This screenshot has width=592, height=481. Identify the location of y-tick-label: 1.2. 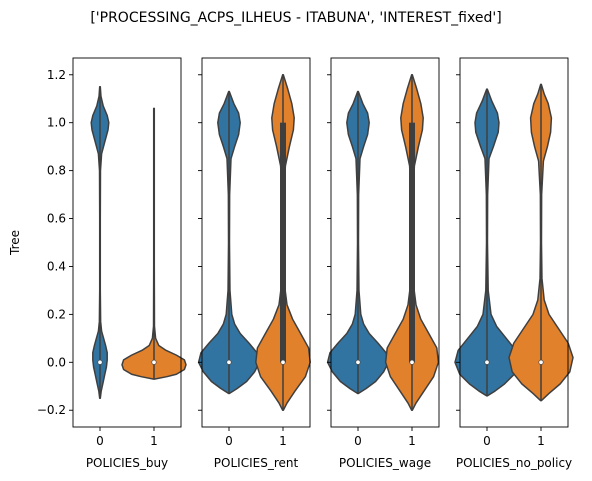
(56, 75).